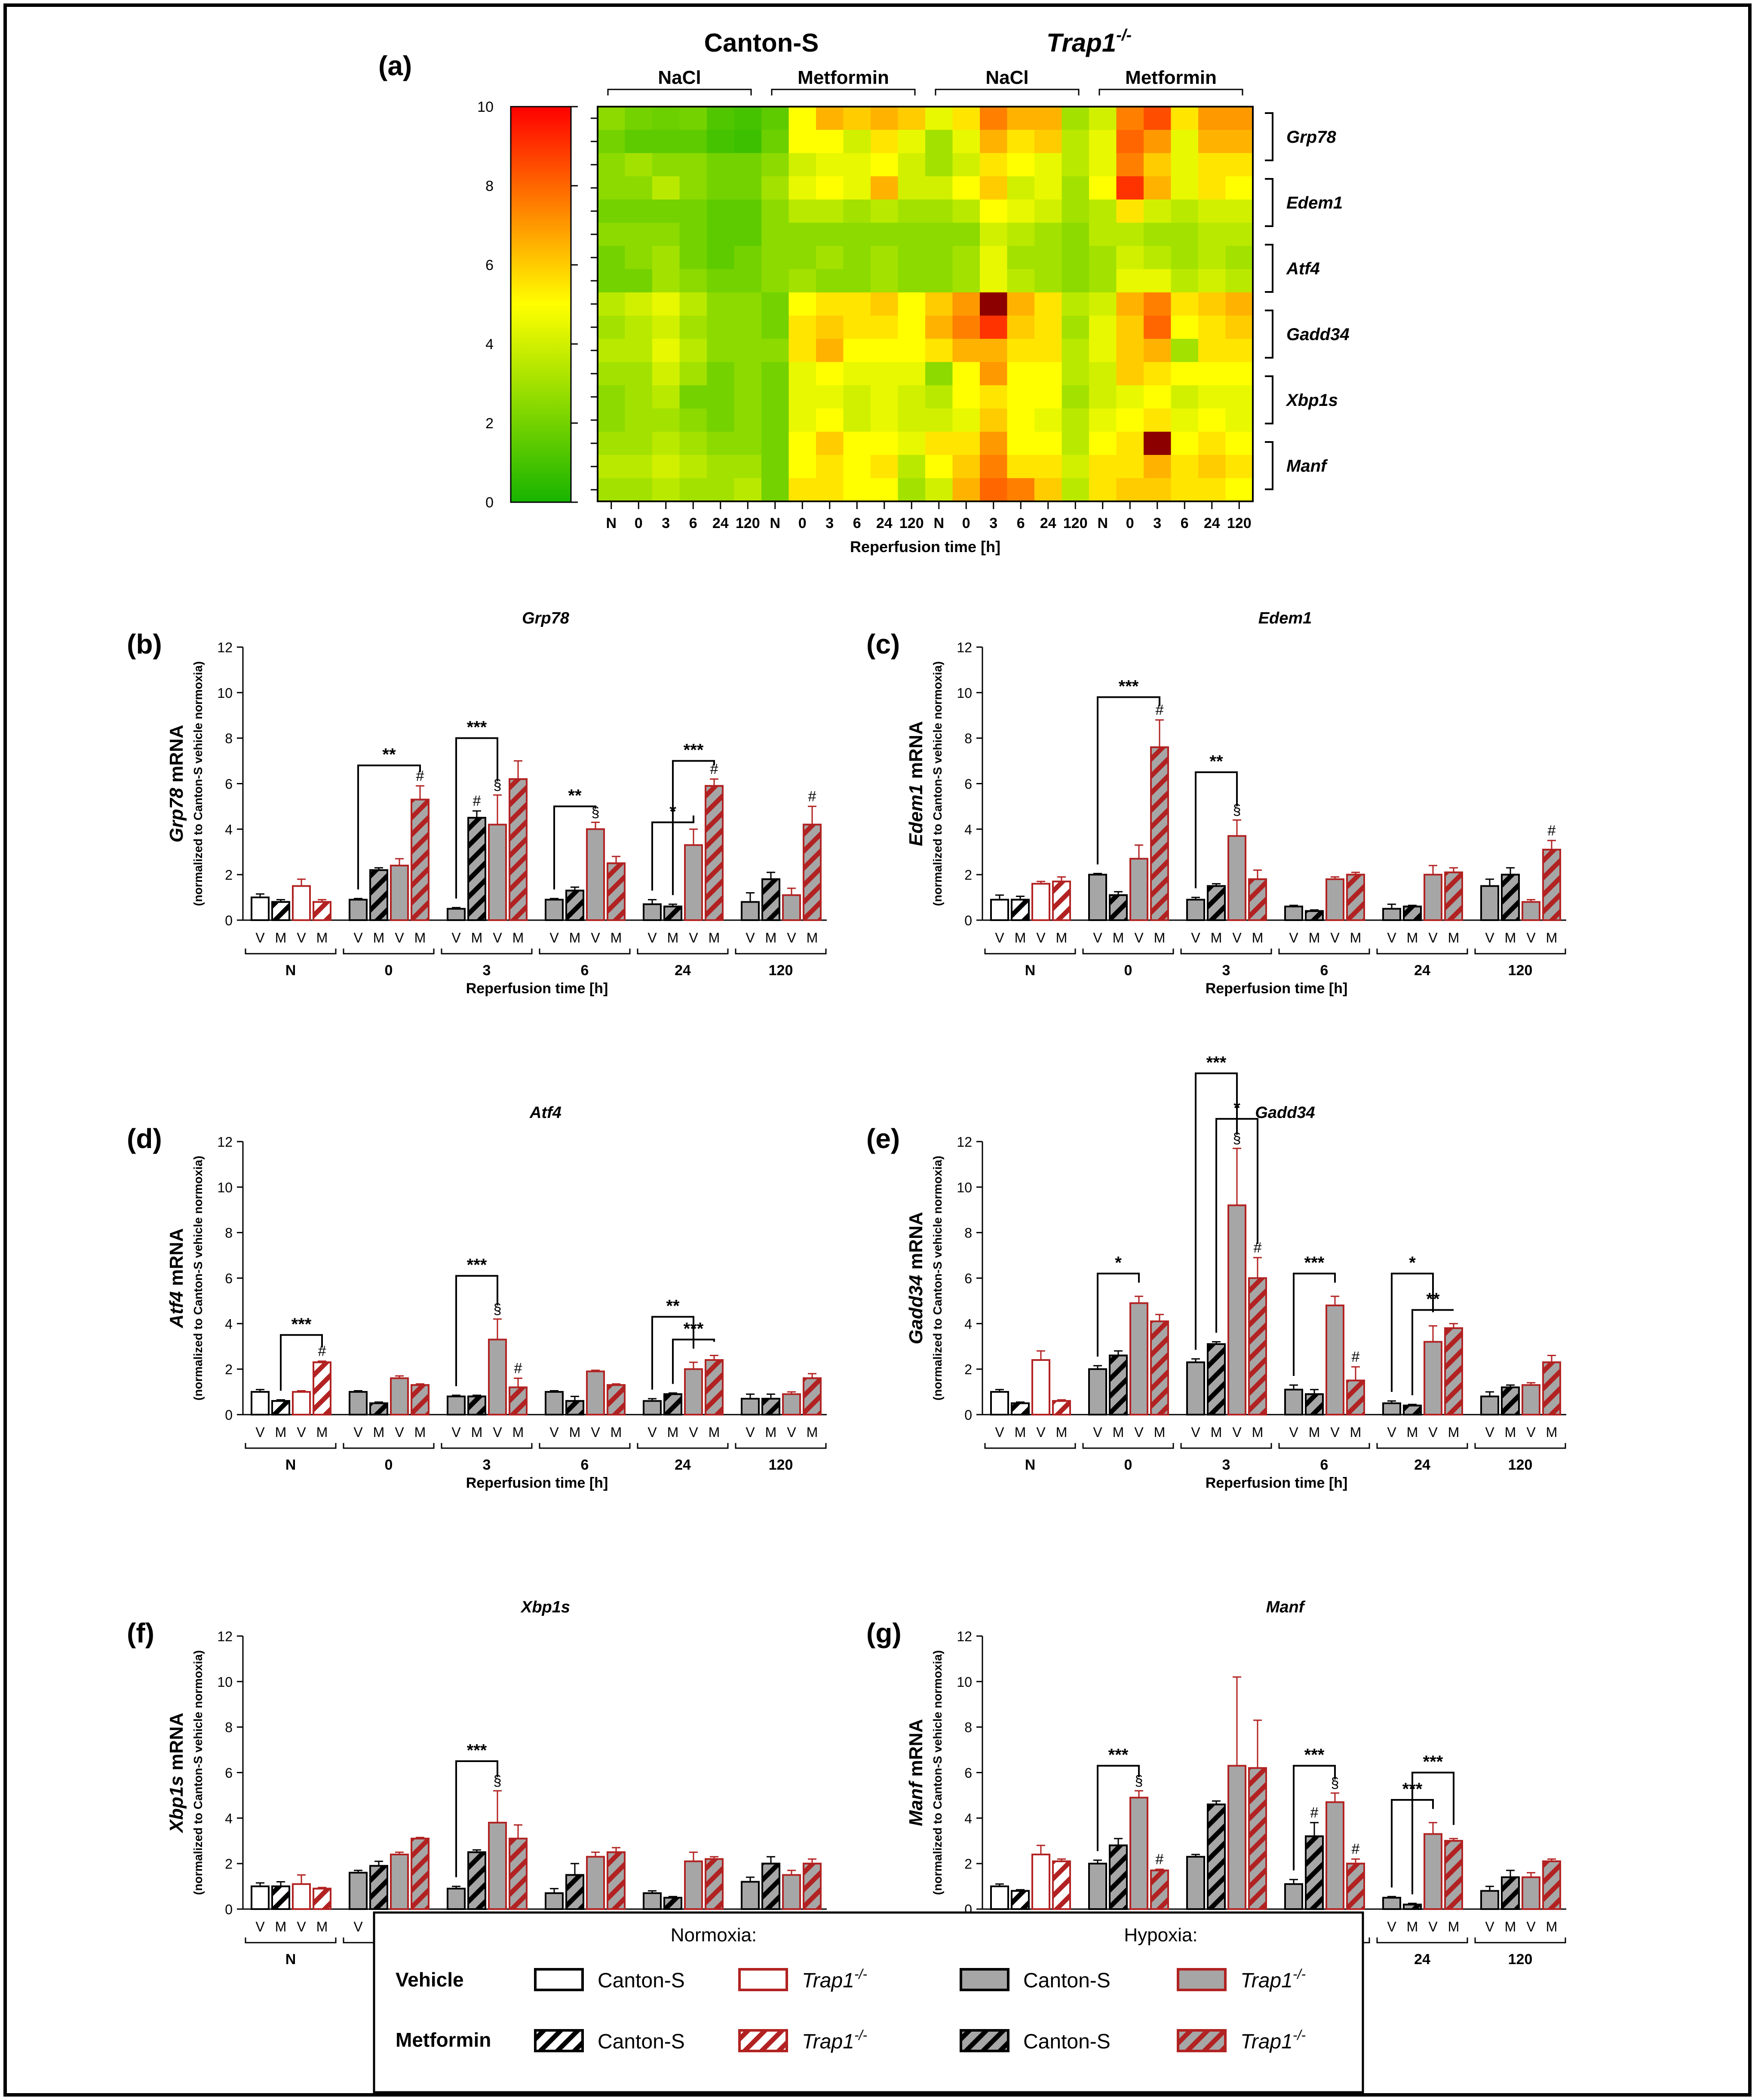  What do you see at coordinates (968, 875) in the screenshot?
I see `y-tick-label: 2` at bounding box center [968, 875].